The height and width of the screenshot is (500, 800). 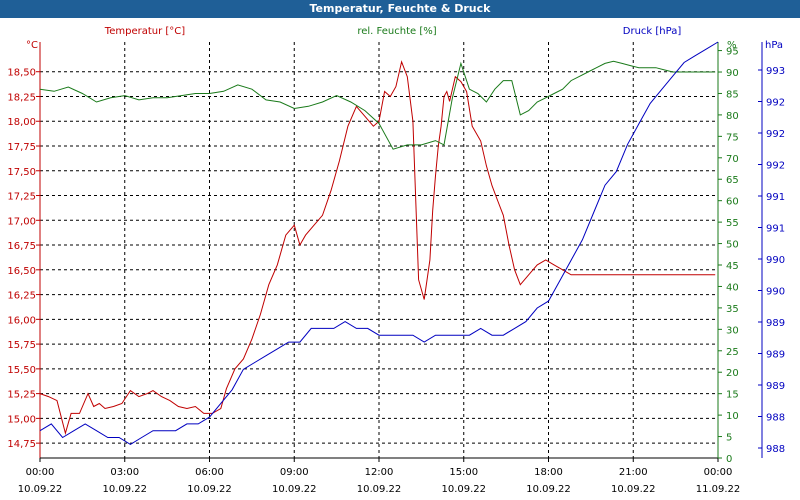 I want to click on left-tick-label: 15,75, so click(x=21, y=345).